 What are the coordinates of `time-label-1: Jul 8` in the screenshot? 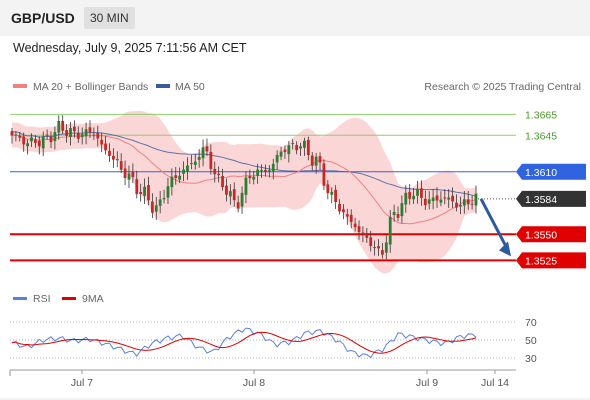 It's located at (254, 383).